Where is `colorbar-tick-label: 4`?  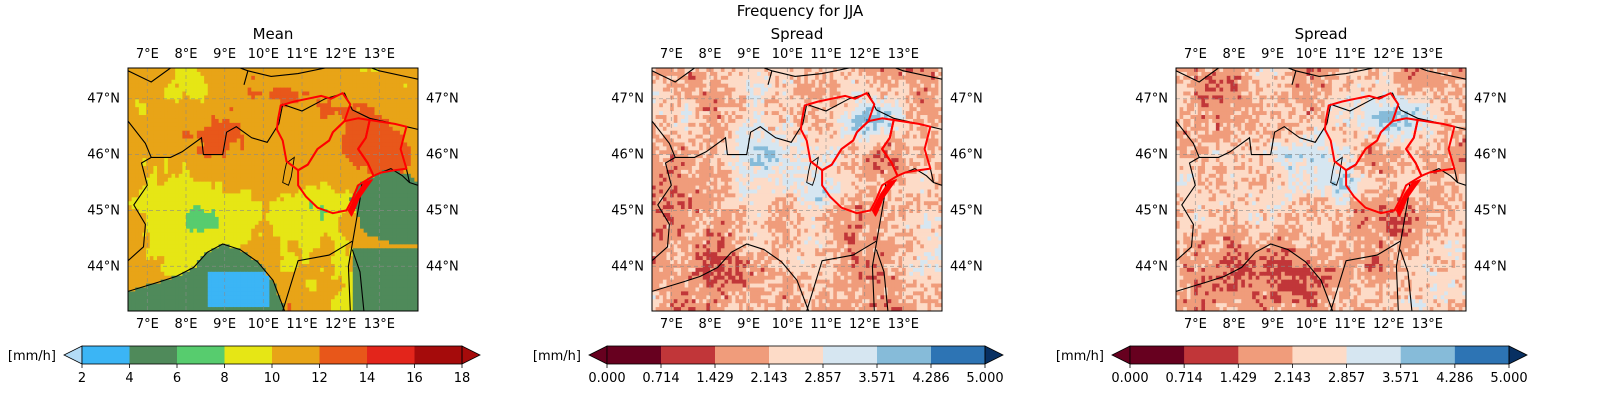 colorbar-tick-label: 4 is located at coordinates (129, 378).